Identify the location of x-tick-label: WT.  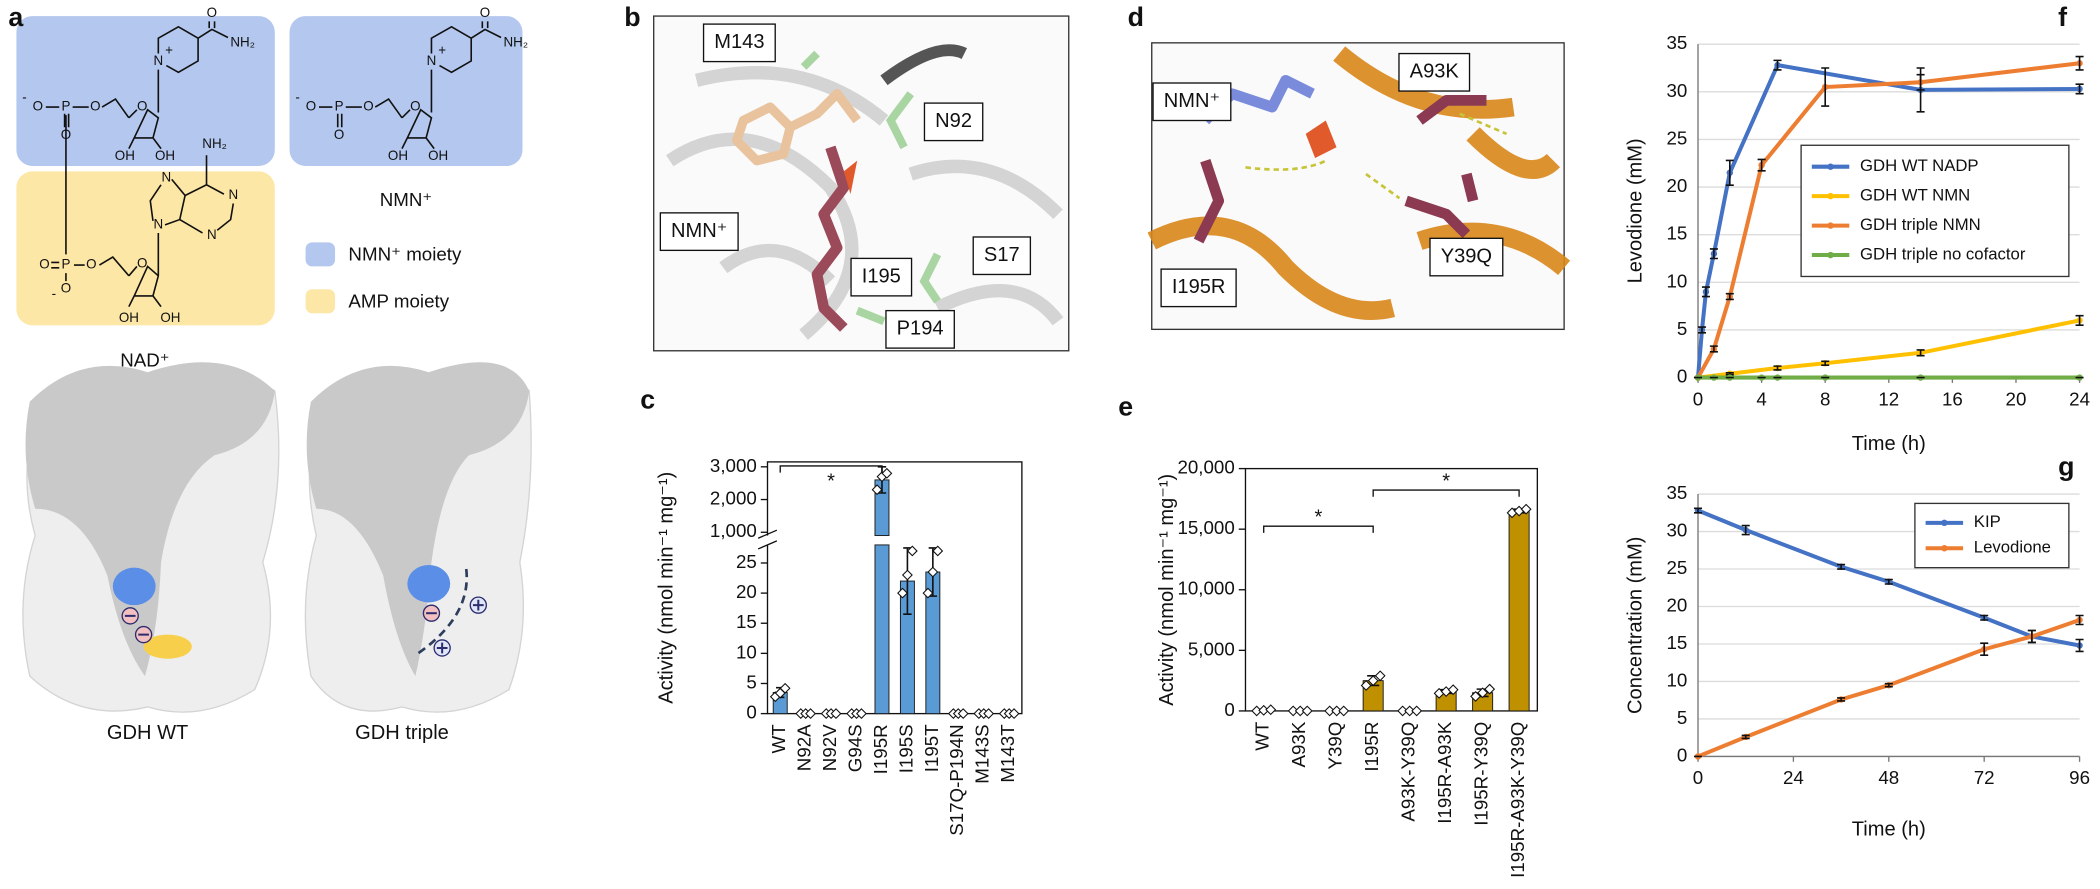
(1262, 736).